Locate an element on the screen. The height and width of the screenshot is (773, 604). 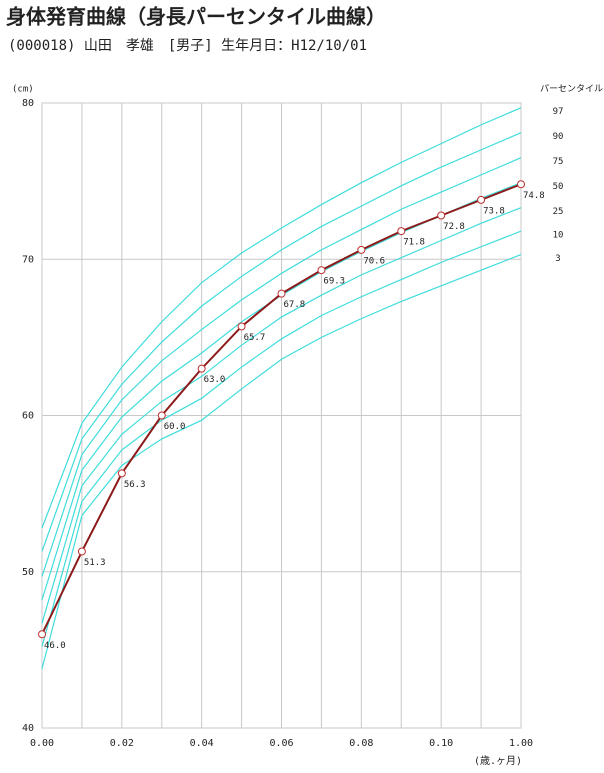
legend-label: 25 is located at coordinates (558, 212).